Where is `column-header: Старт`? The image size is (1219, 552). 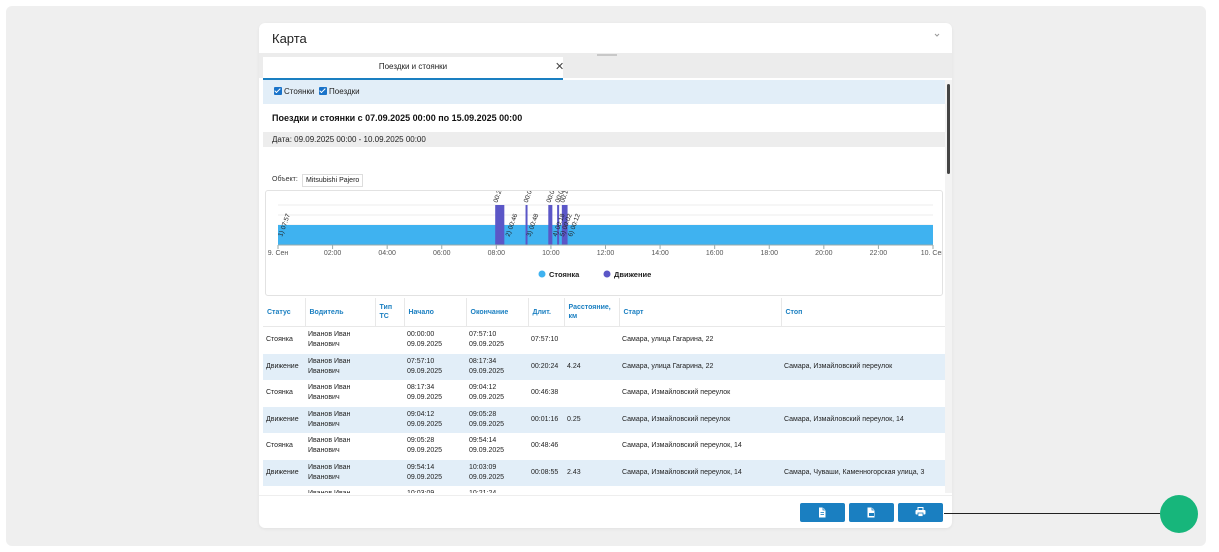
column-header: Старт is located at coordinates (700, 312).